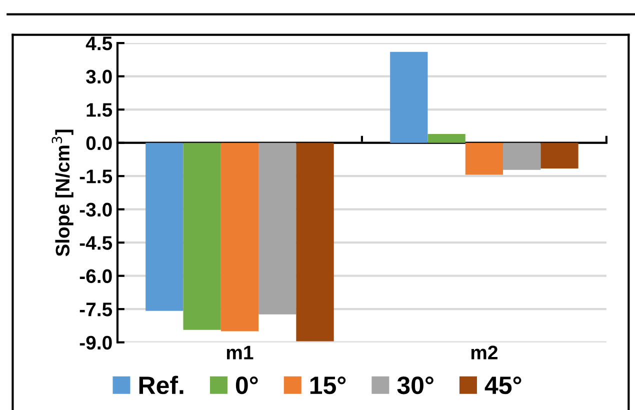 The width and height of the screenshot is (635, 410). I want to click on y-tick-label: -6.0, so click(96, 276).